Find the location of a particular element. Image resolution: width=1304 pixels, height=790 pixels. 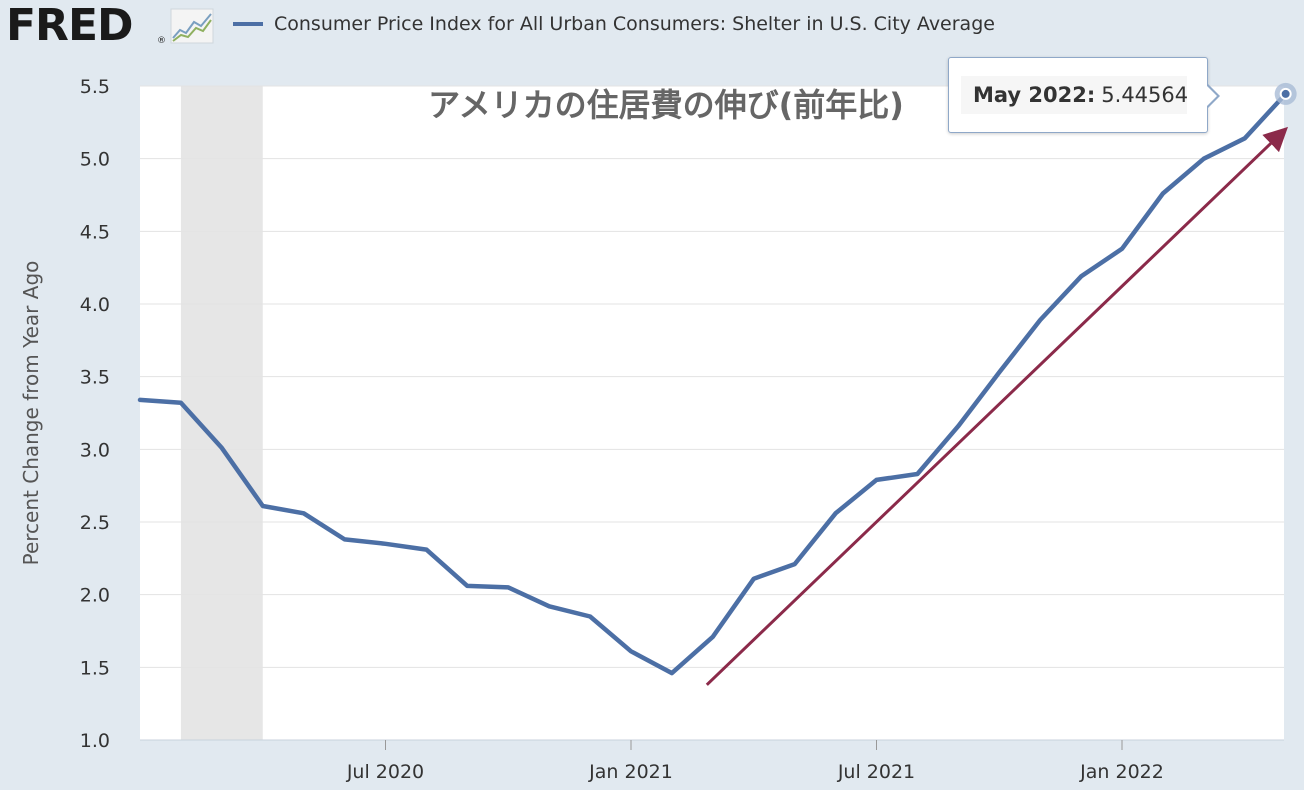

x-tick-label: Jan 2021 is located at coordinates (630, 772).